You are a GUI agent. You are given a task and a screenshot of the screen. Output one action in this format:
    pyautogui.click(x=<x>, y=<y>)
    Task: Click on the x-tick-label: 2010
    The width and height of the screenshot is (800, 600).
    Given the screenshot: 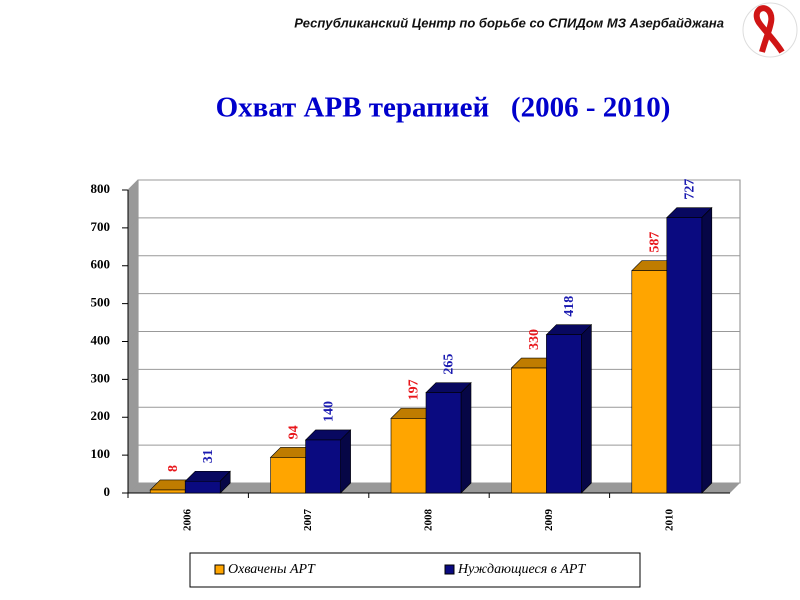 What is the action you would take?
    pyautogui.click(x=669, y=520)
    